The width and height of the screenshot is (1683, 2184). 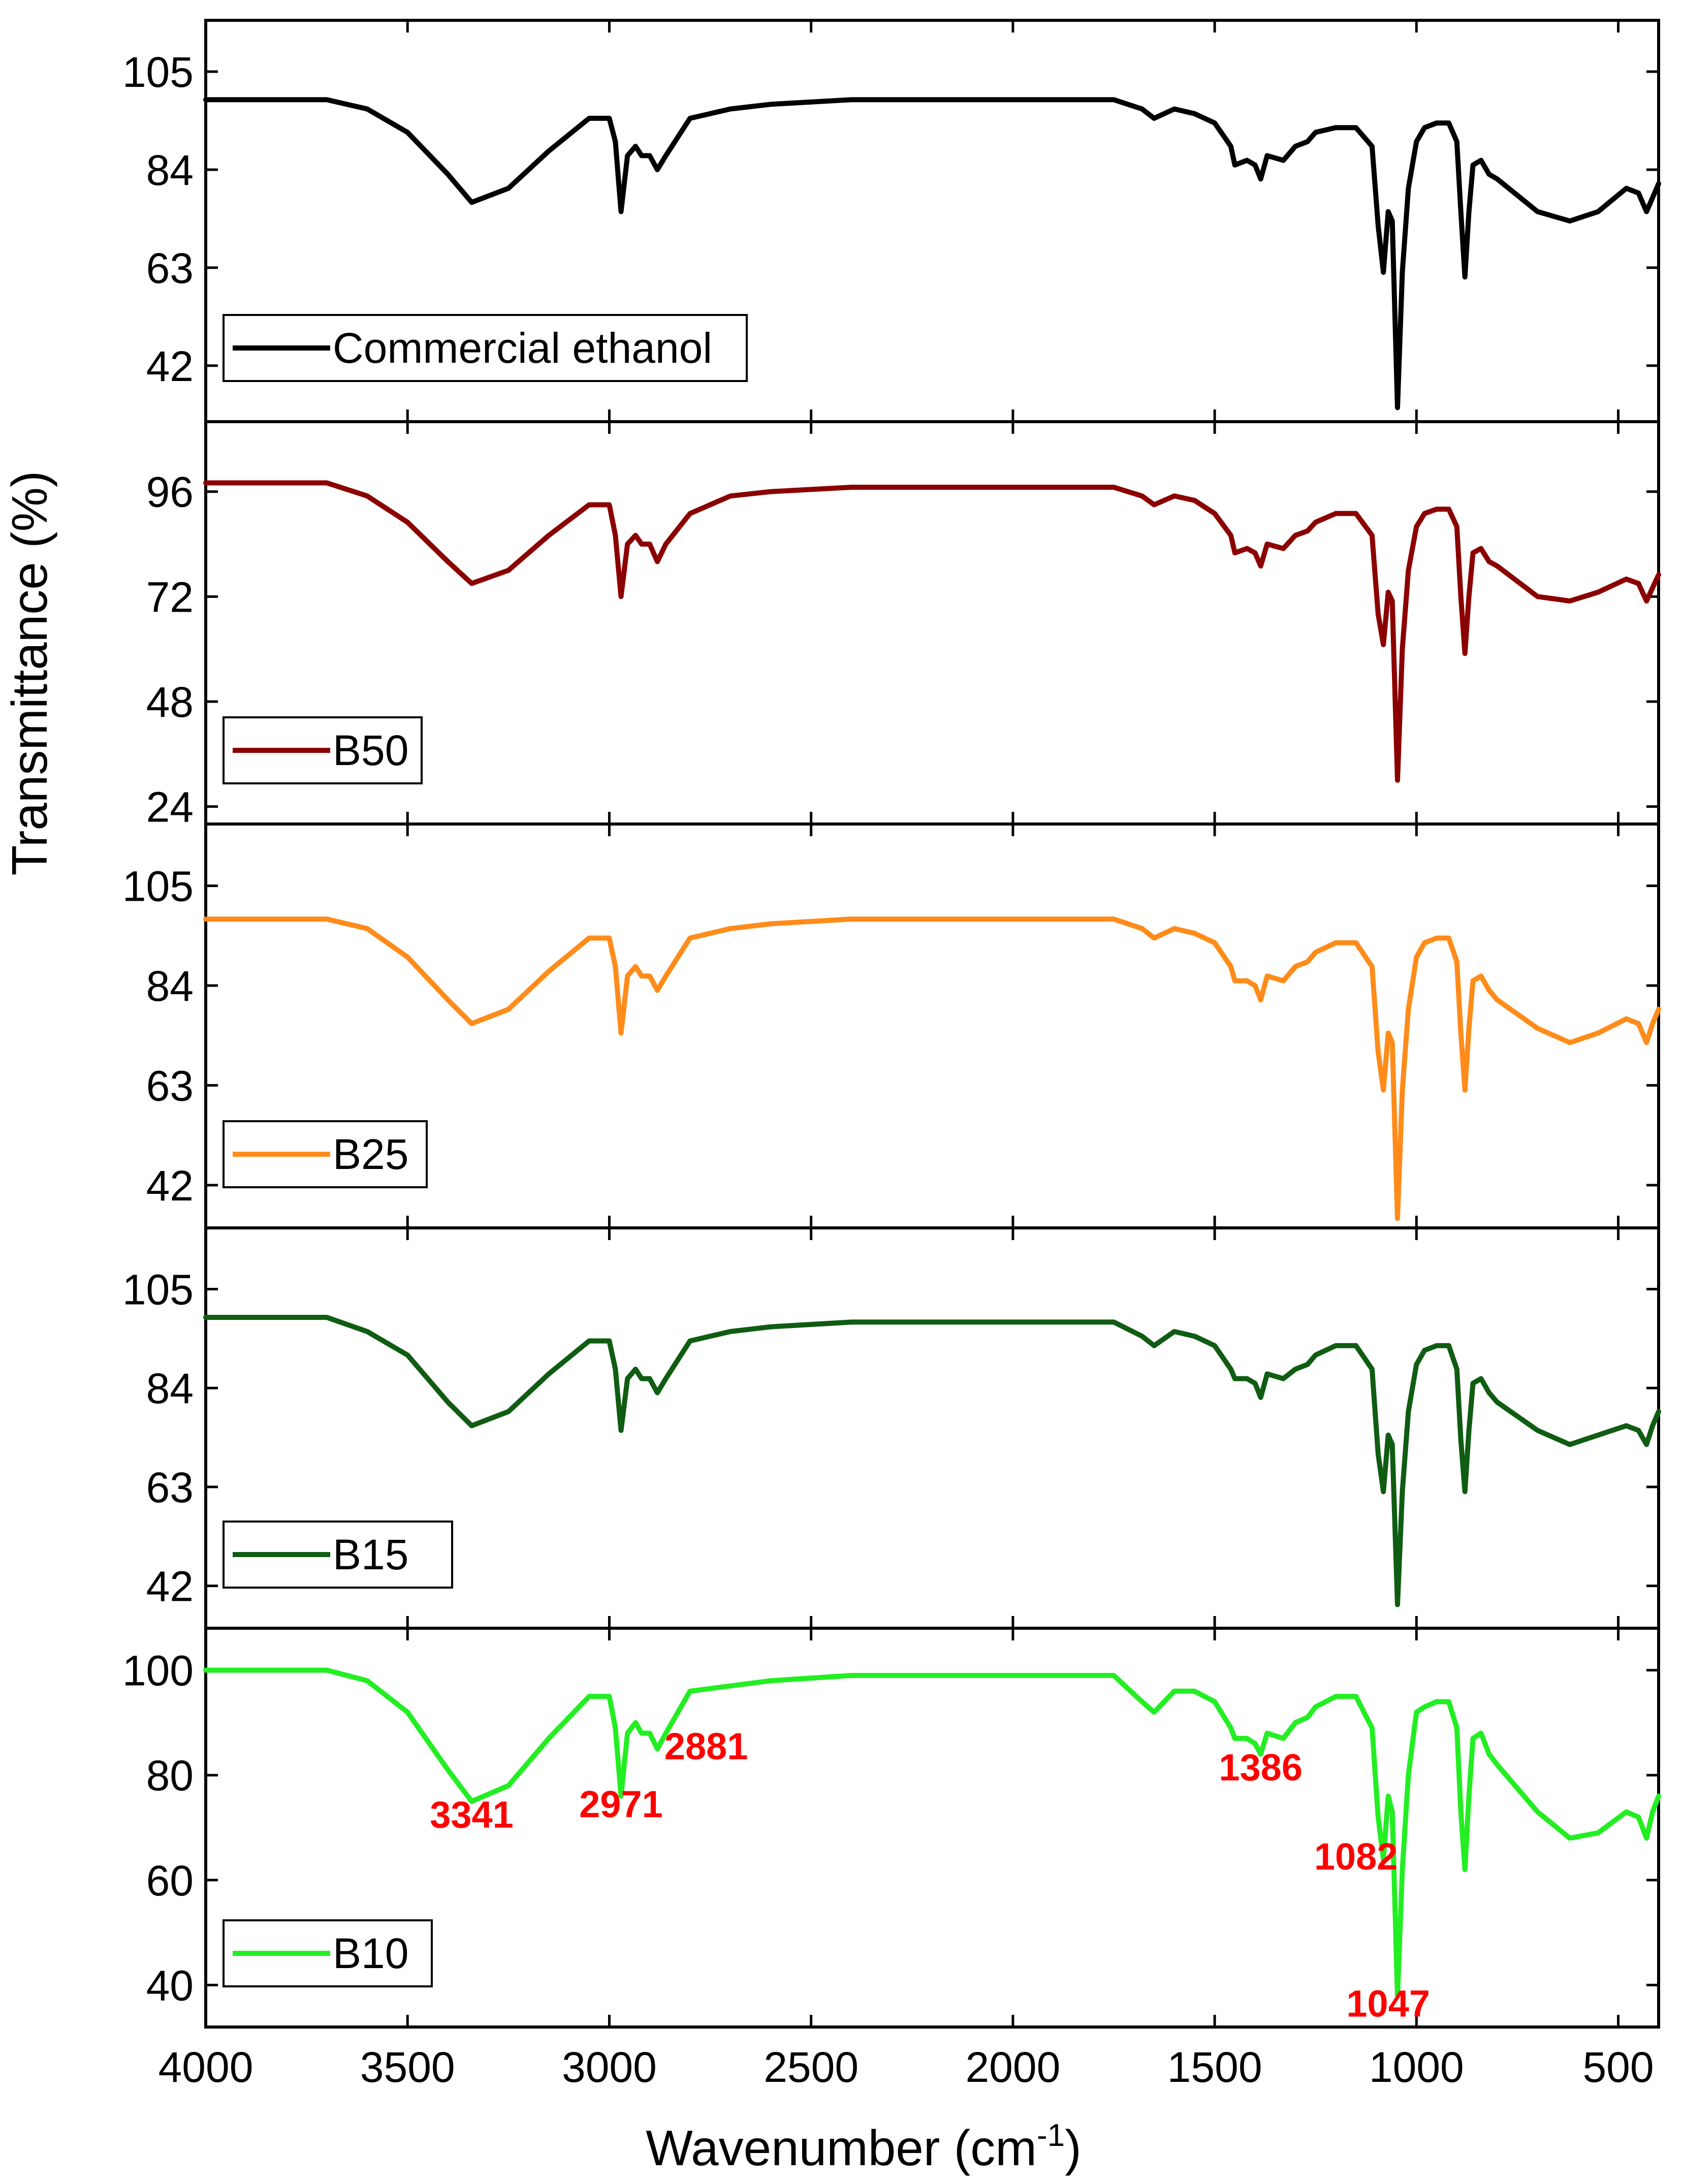 I want to click on x-tick-label: 2500, so click(x=811, y=2067).